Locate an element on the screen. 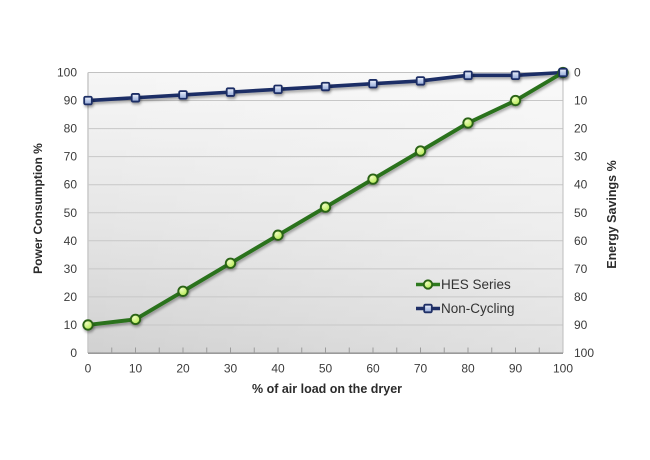 The image size is (650, 460). svg-text: % of air load on the dryer is located at coordinates (327, 389).